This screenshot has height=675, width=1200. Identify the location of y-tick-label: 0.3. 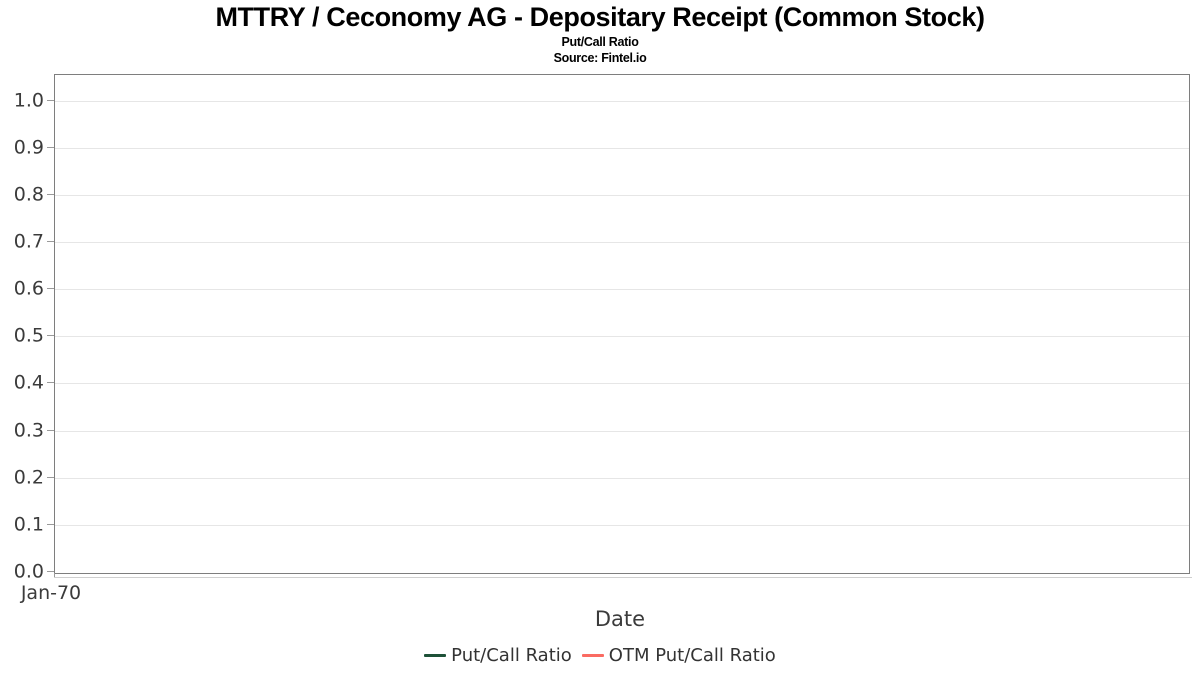
(28, 430).